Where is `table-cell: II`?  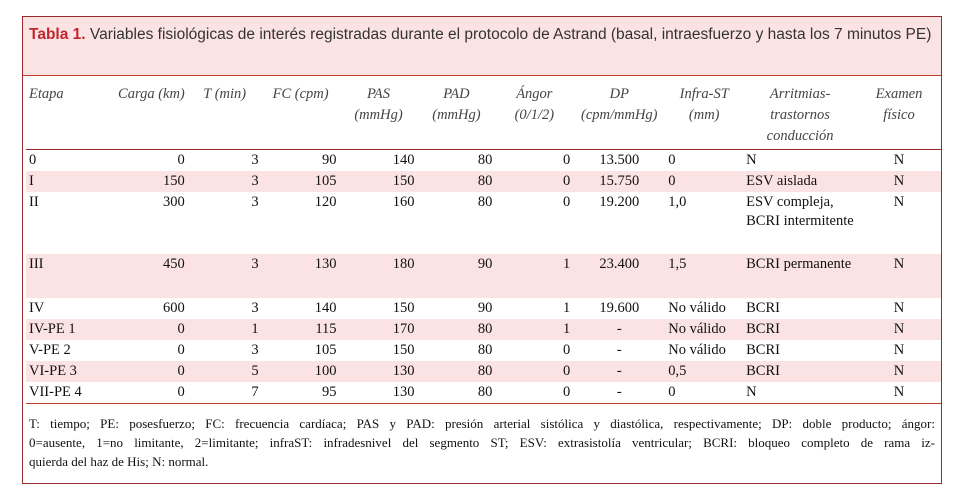
table-cell: II is located at coordinates (34, 202).